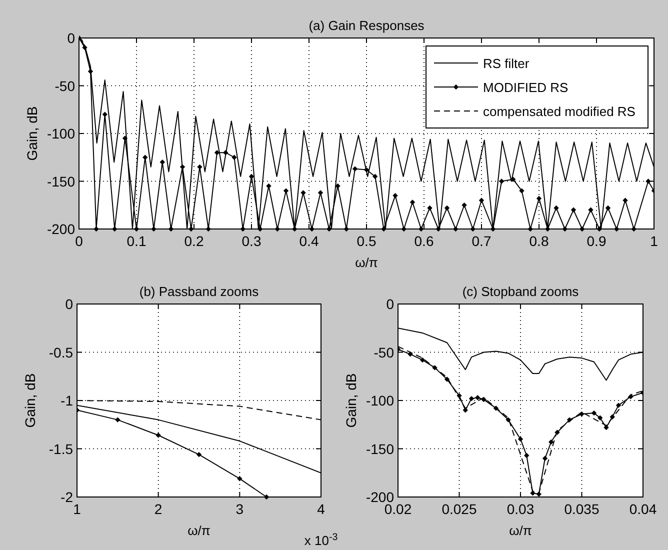  What do you see at coordinates (61, 229) in the screenshot?
I see `y-tick-label: -200` at bounding box center [61, 229].